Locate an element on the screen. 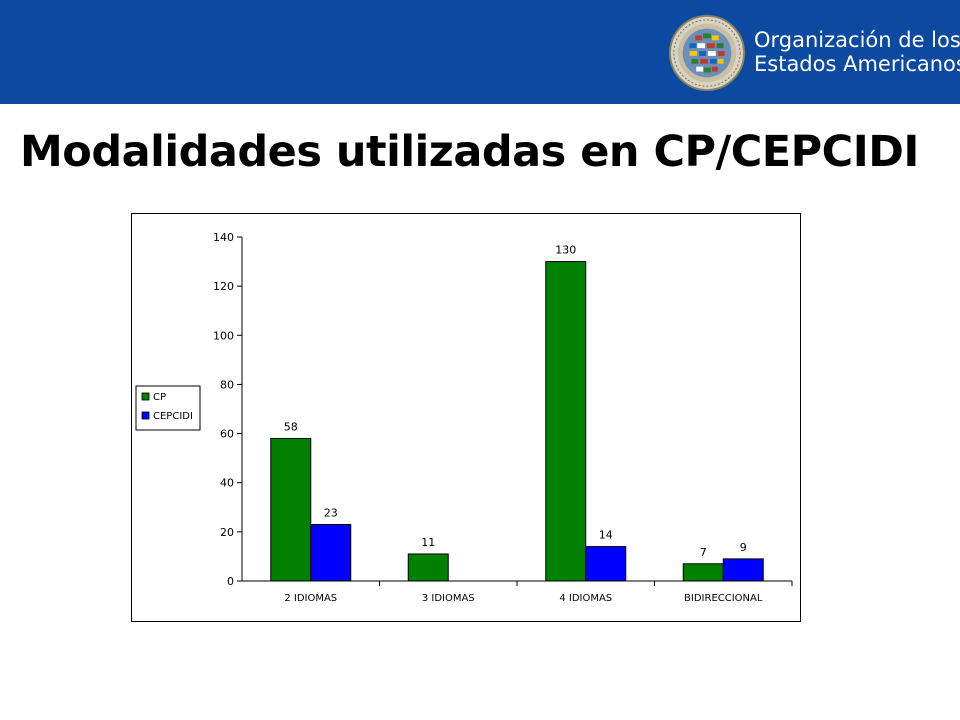 Image resolution: width=960 pixels, height=720 pixels. y-tick-label: 0 is located at coordinates (230, 581).